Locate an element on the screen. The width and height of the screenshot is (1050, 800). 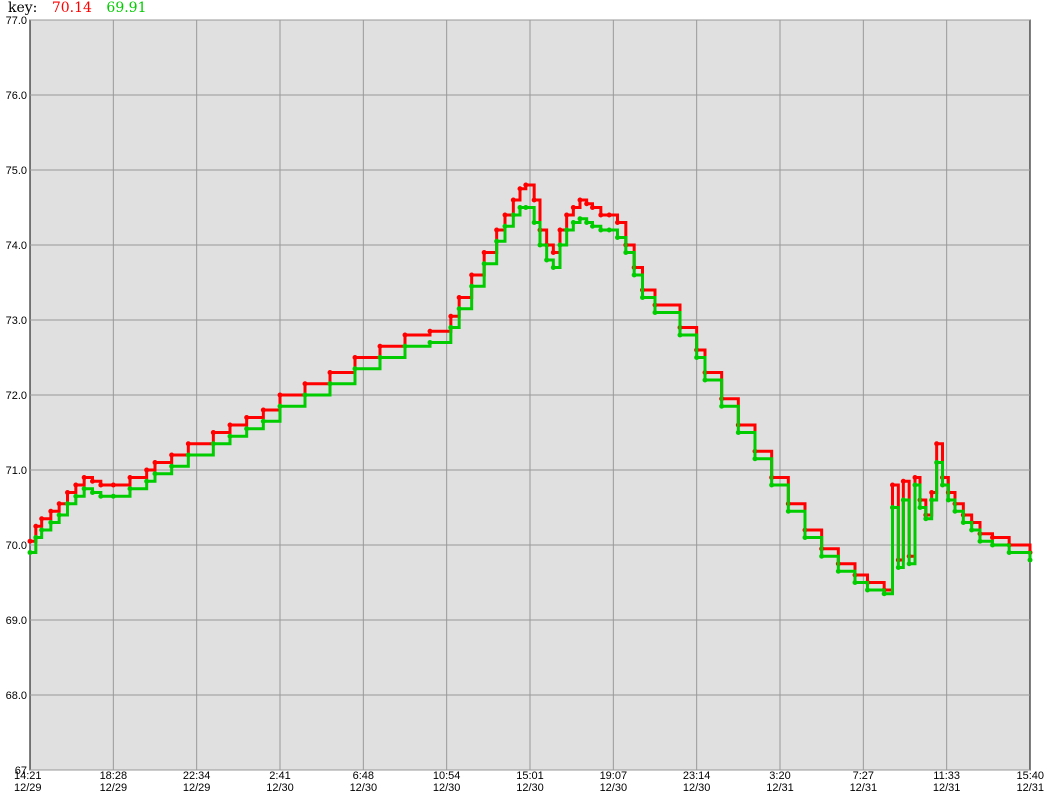
legend: key: 70.14 69.91 is located at coordinates (82, 8).